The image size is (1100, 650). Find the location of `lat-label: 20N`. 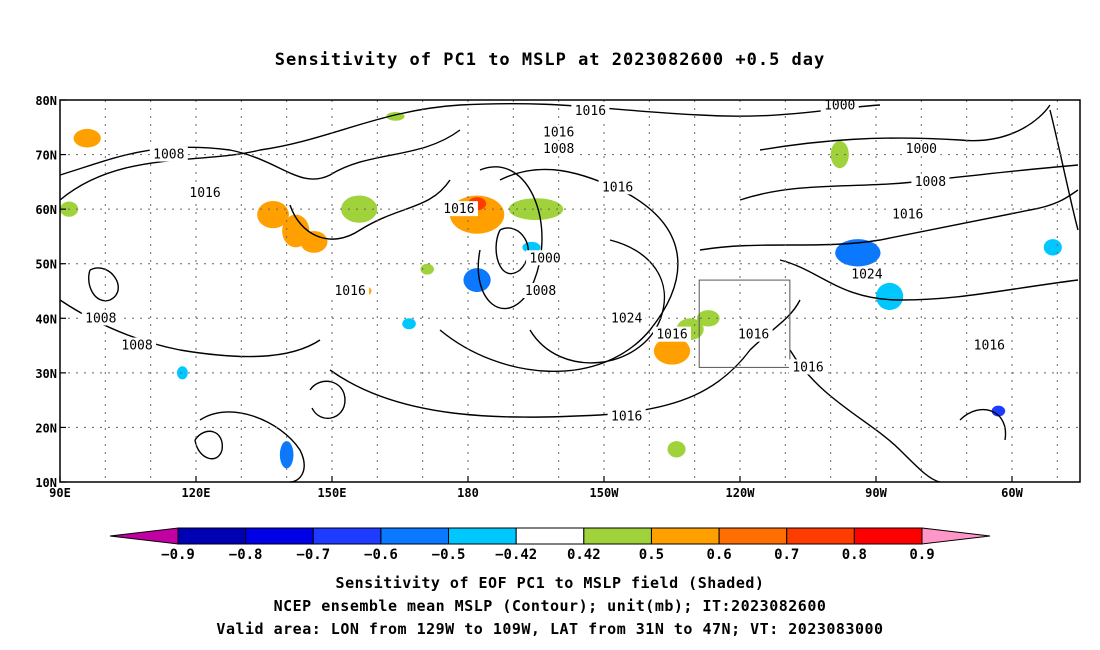

lat-label: 20N is located at coordinates (46, 428).